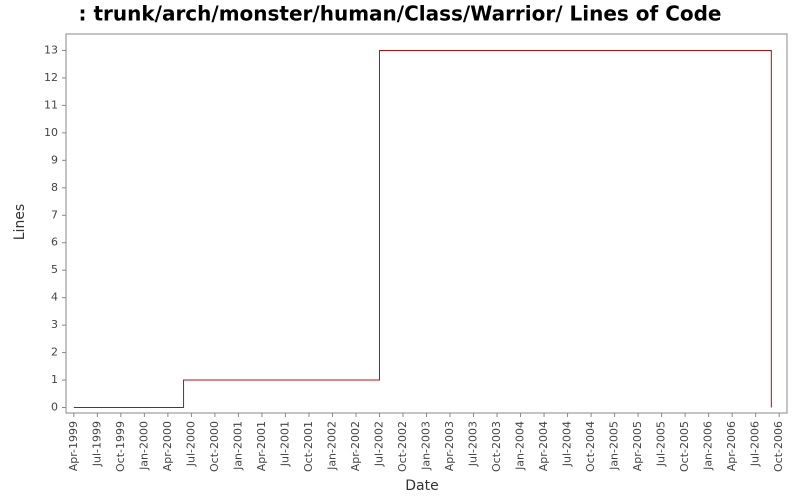 The width and height of the screenshot is (800, 500). What do you see at coordinates (54, 352) in the screenshot?
I see `y-tick-label: 2` at bounding box center [54, 352].